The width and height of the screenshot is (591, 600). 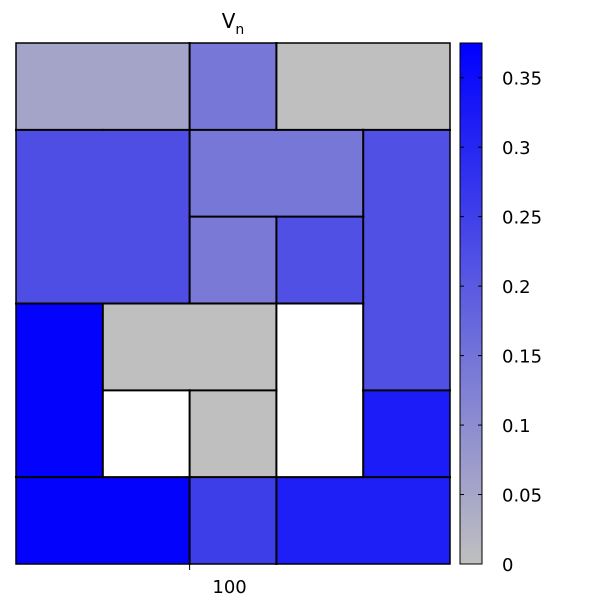 I want to click on chart-title-subscript: n, so click(x=239, y=30).